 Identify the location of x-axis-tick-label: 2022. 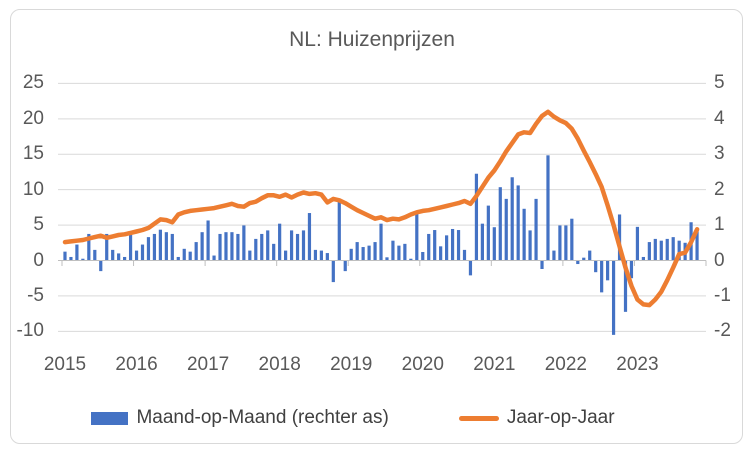
(566, 364).